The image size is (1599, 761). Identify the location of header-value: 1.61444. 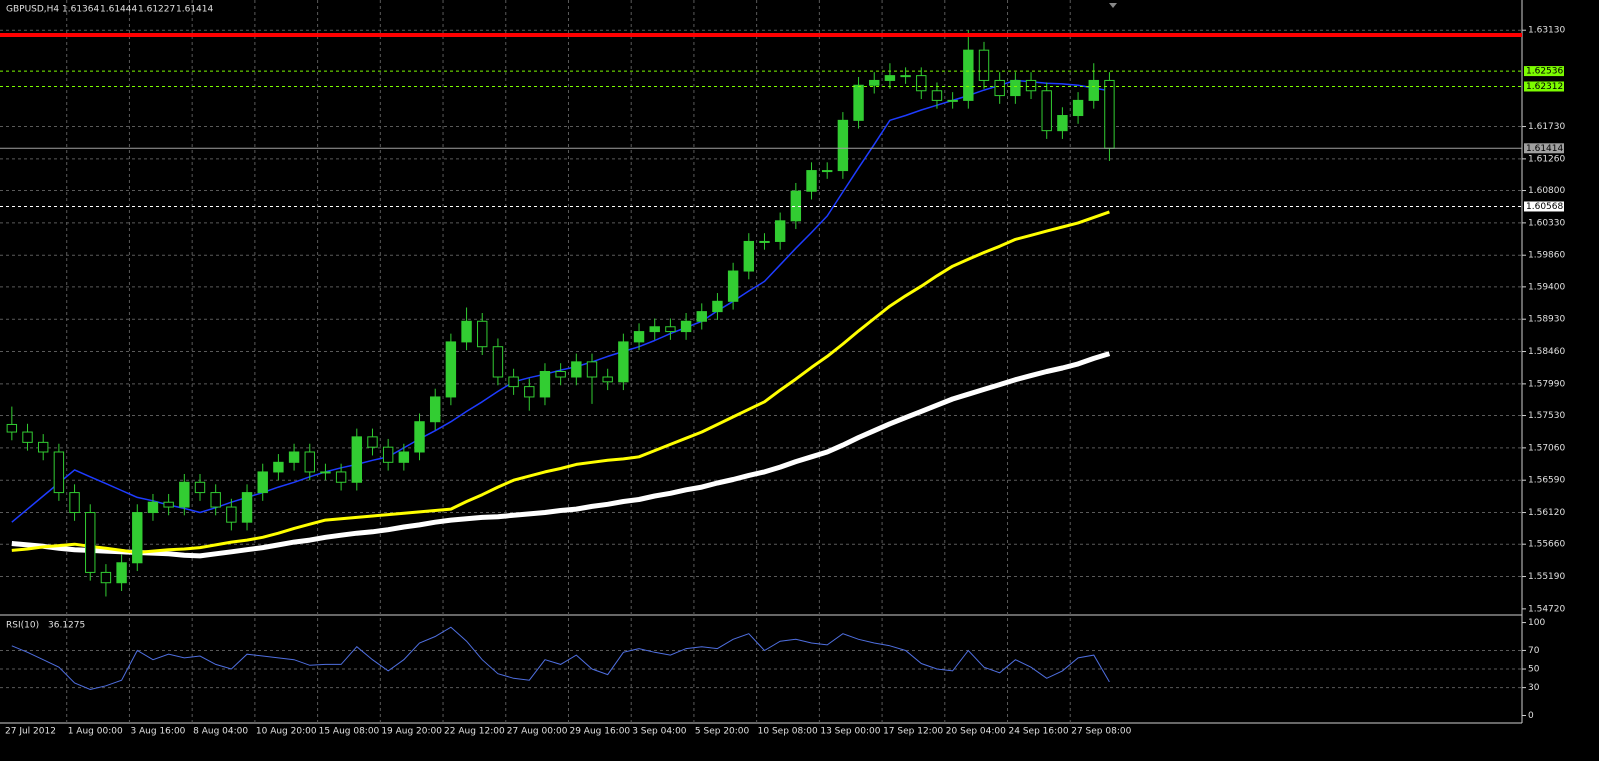
(118, 10).